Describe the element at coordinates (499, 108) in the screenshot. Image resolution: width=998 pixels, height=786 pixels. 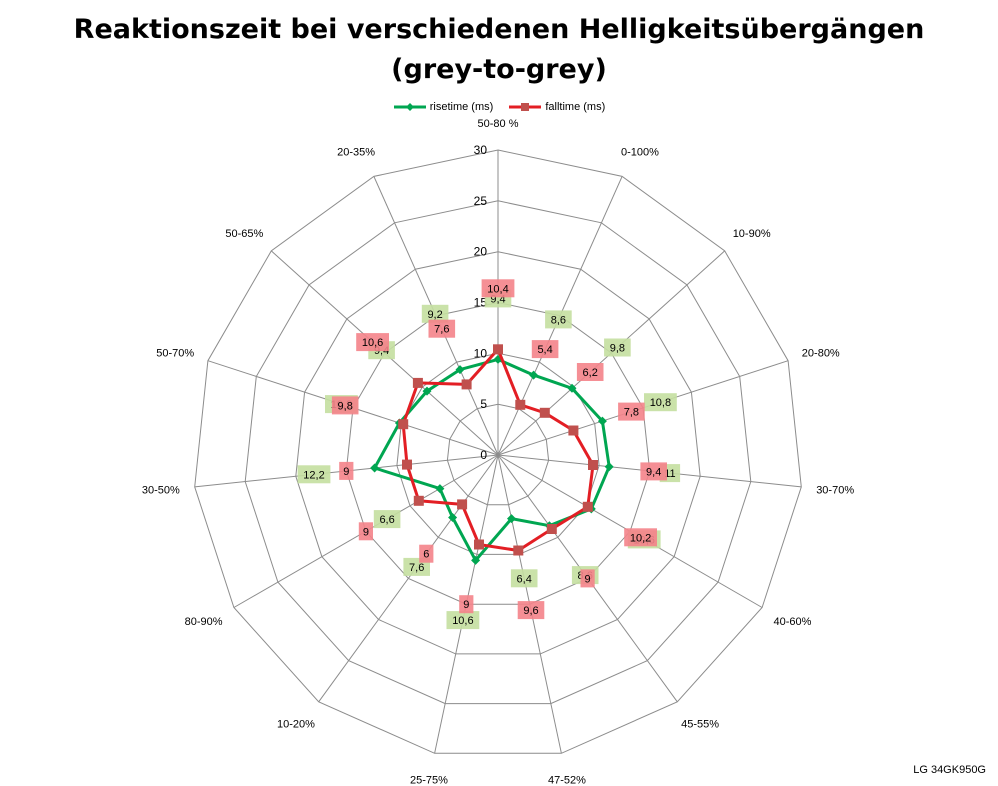
I see `chart-legend: risetime (ms) falltime (ms)` at that location.